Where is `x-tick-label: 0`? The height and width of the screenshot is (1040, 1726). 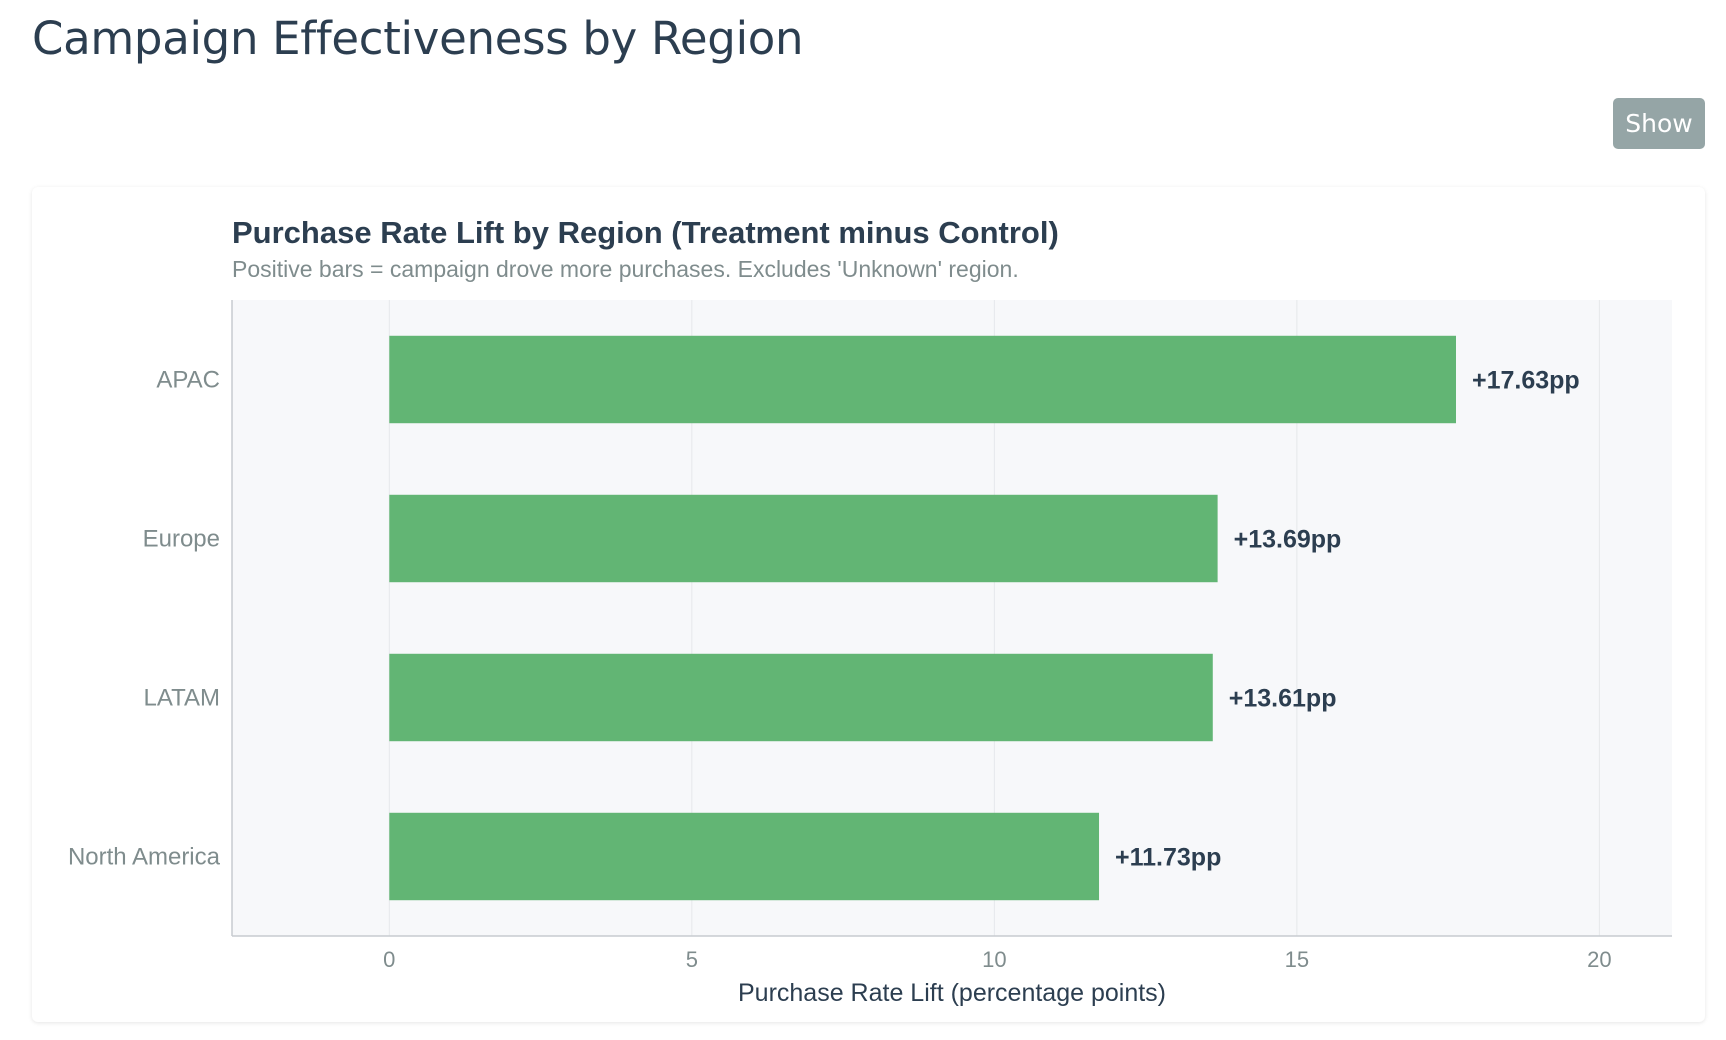
x-tick-label: 0 is located at coordinates (389, 959).